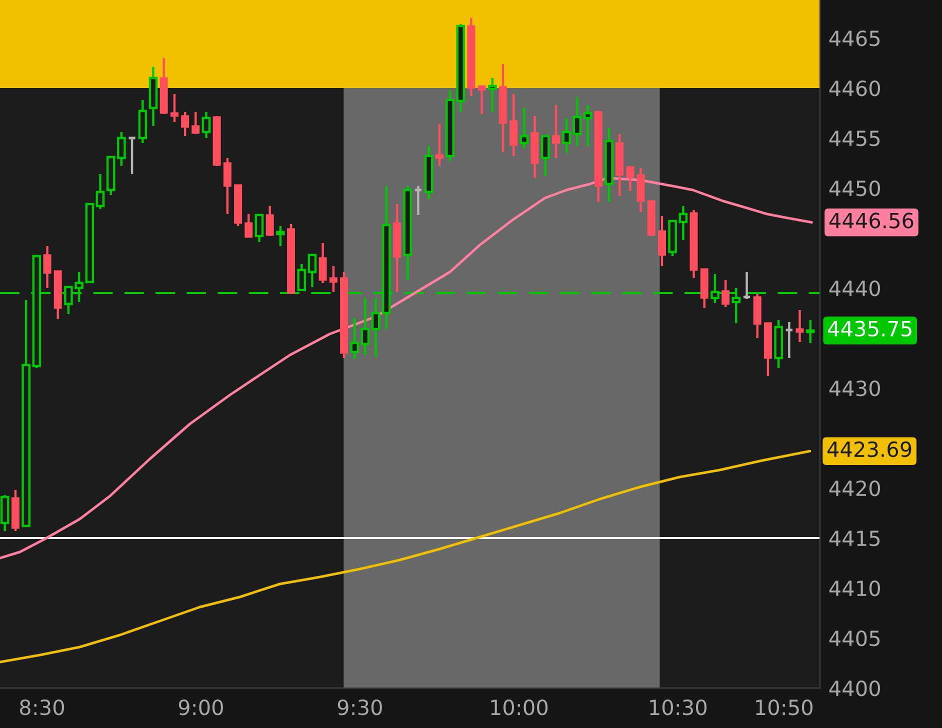 The width and height of the screenshot is (942, 728). Describe the element at coordinates (854, 288) in the screenshot. I see `y-tick-label: 4440` at that location.